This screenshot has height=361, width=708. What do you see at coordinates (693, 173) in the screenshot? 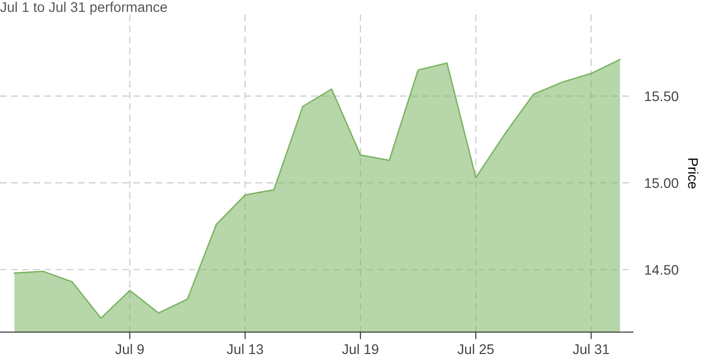
I see `y-axis-title: Price` at bounding box center [693, 173].